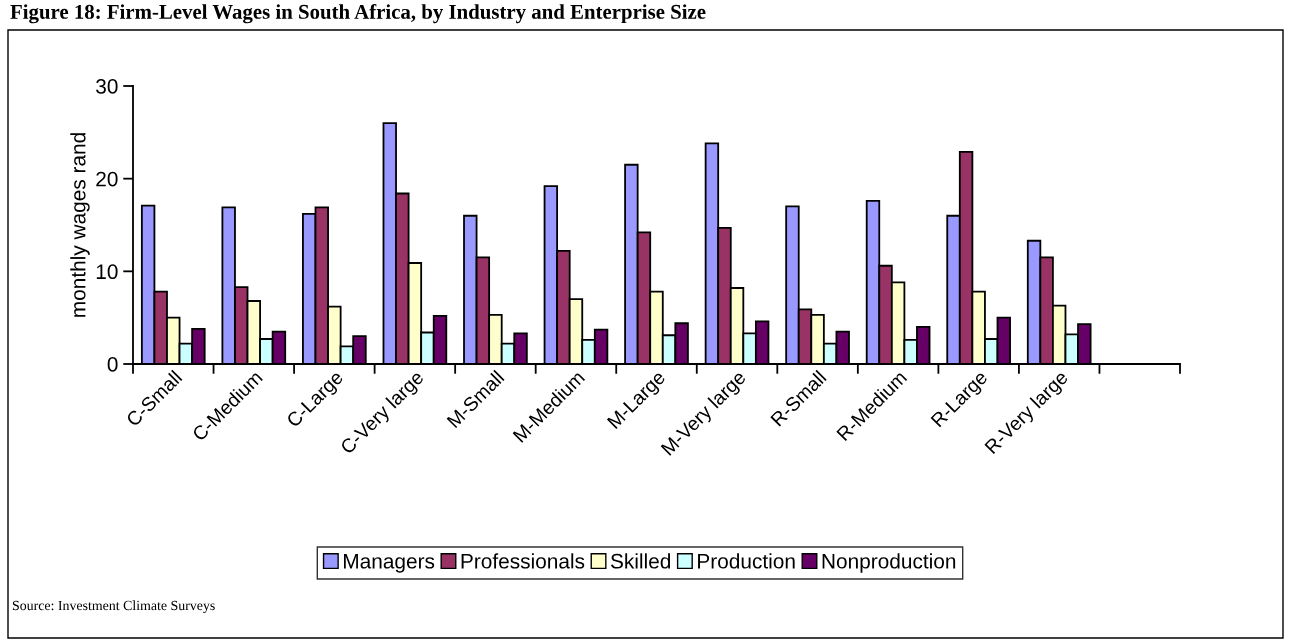 This screenshot has width=1291, height=644. What do you see at coordinates (640, 561) in the screenshot?
I see `legend-label: Skilled` at bounding box center [640, 561].